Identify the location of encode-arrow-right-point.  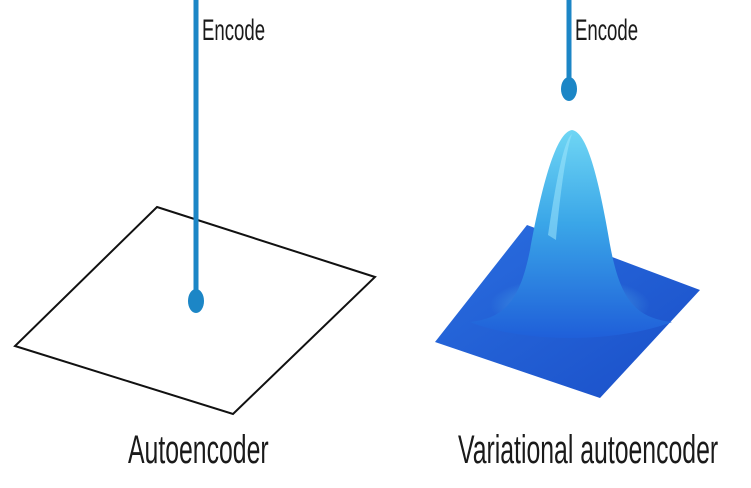
(569, 89).